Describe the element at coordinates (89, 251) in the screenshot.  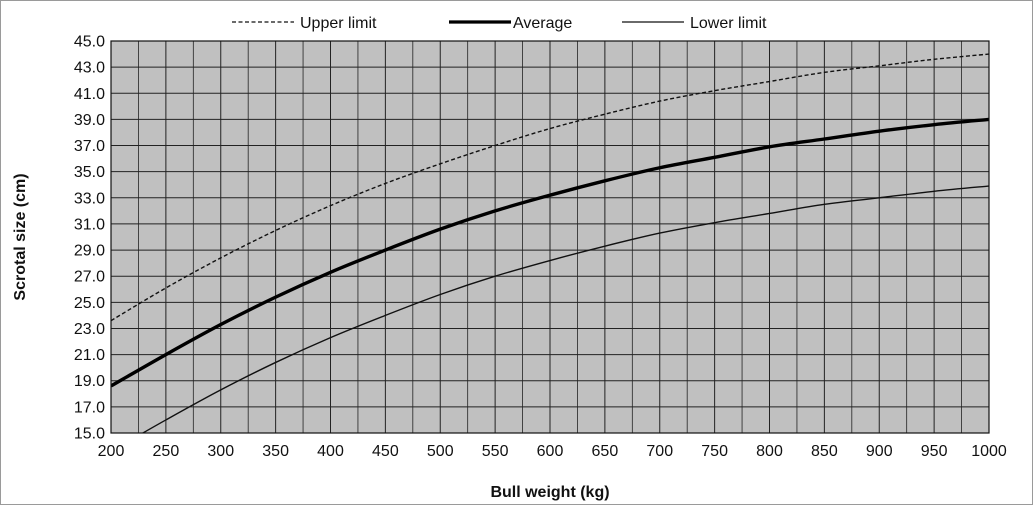
I see `y-tick-label: 29.0` at that location.